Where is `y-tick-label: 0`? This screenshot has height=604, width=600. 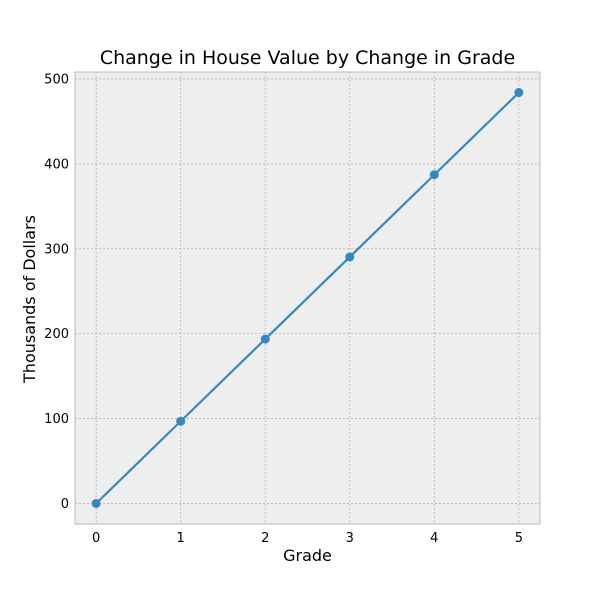
y-tick-label: 0 is located at coordinates (65, 504).